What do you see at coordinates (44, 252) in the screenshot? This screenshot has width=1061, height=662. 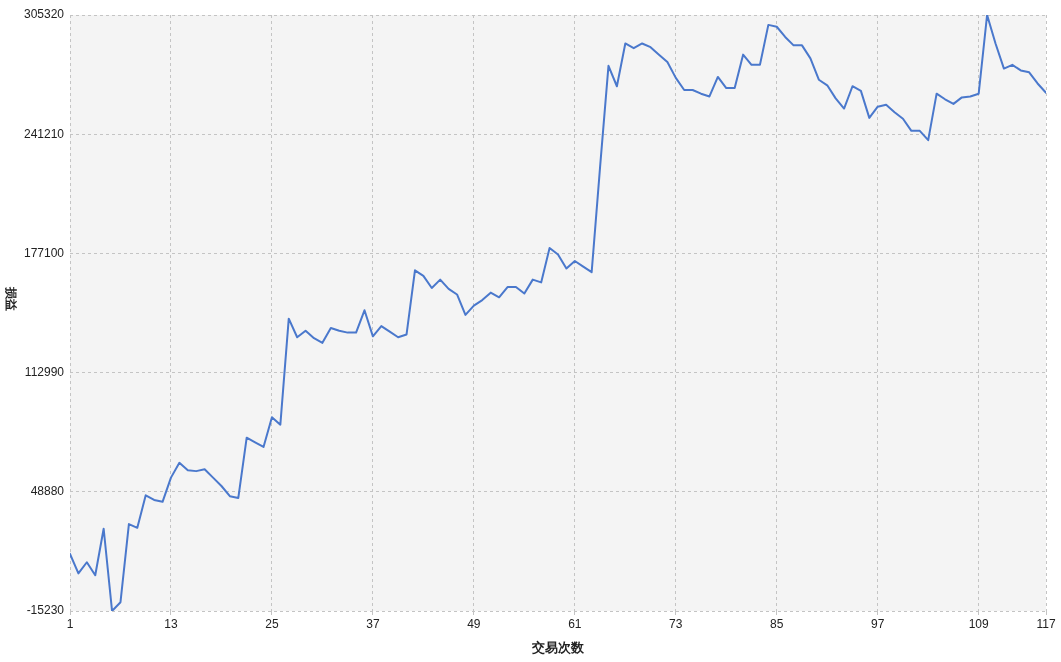 I see `y-tick-label: 177100` at bounding box center [44, 252].